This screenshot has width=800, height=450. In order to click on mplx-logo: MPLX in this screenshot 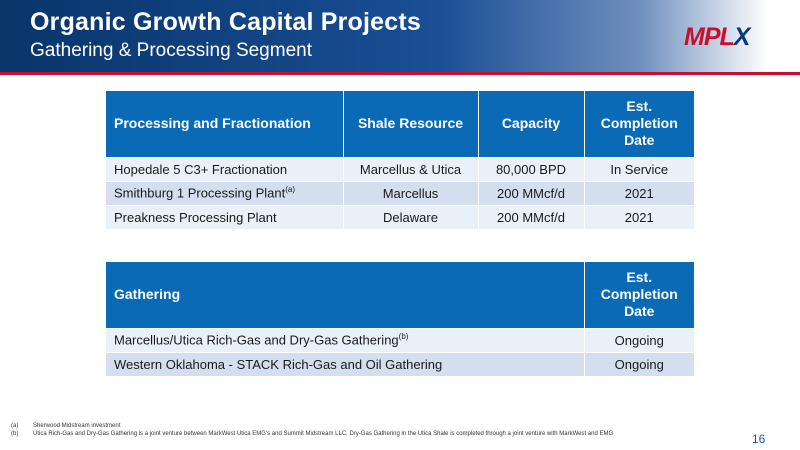, I will do `click(726, 37)`.